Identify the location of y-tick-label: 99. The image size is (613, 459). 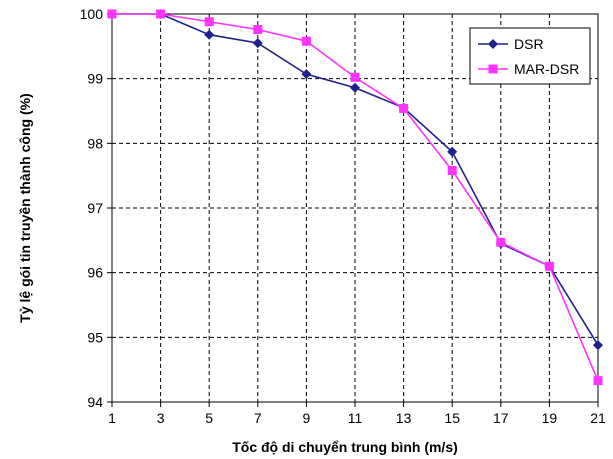
(95, 79).